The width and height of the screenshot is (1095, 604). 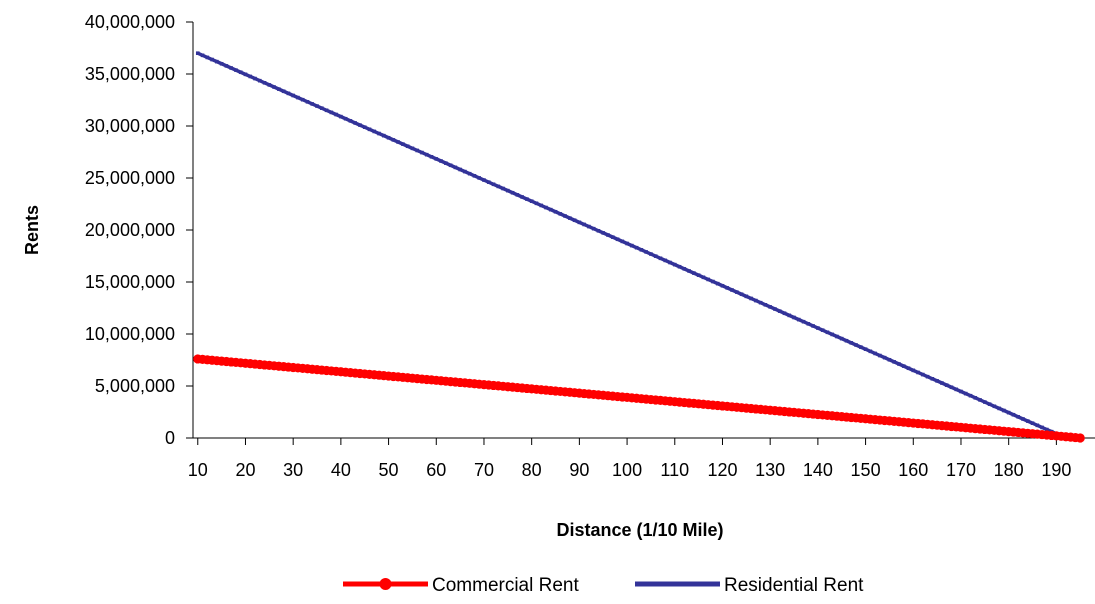 What do you see at coordinates (130, 282) in the screenshot?
I see `y-tick-label: 15,000,000` at bounding box center [130, 282].